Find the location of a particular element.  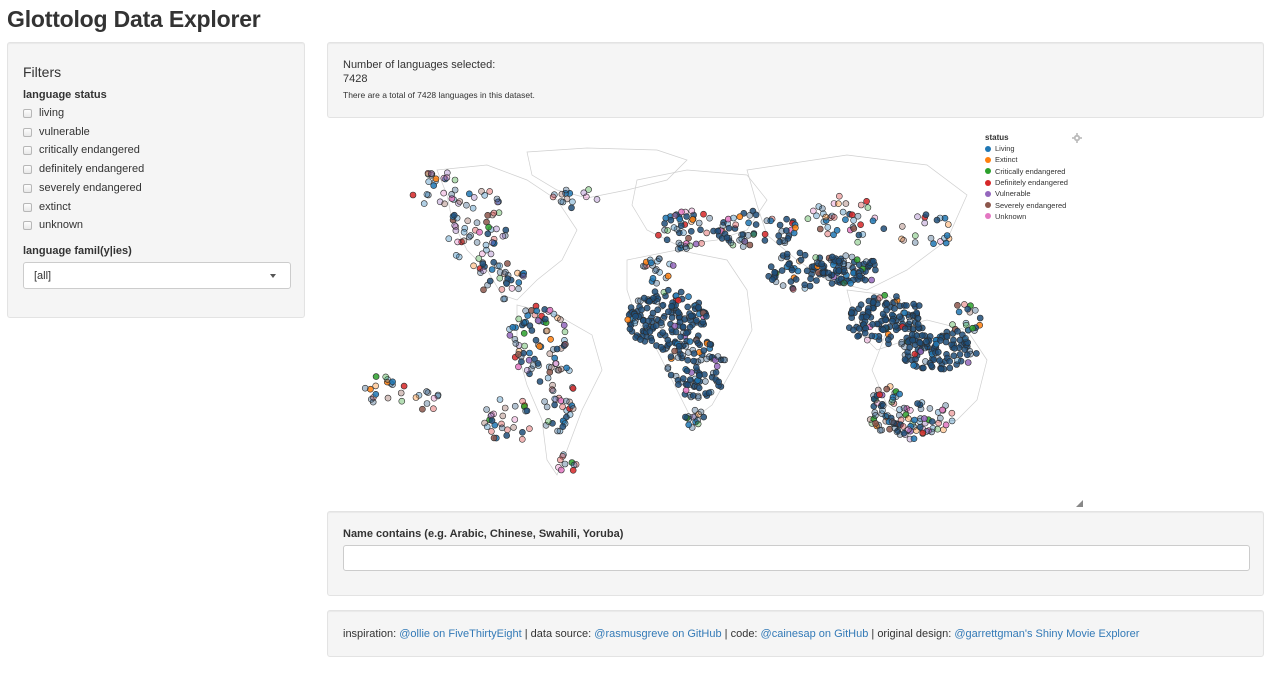

code-link: @cainesap on GitHub is located at coordinates (814, 634).